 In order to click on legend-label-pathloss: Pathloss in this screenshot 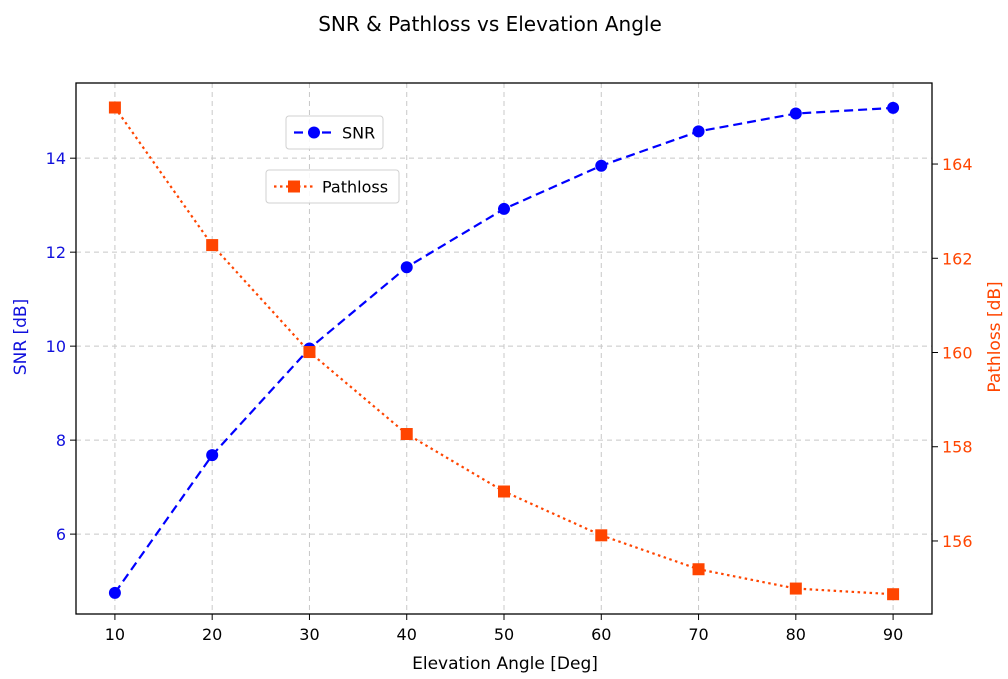, I will do `click(355, 187)`.